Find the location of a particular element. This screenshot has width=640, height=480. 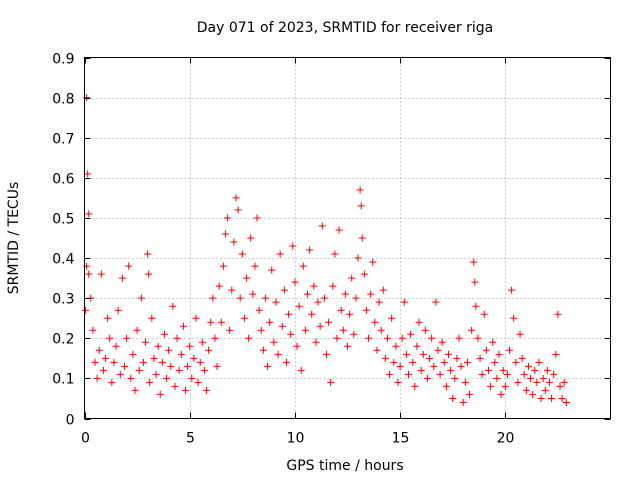

x-tick-label: 5 is located at coordinates (190, 439).